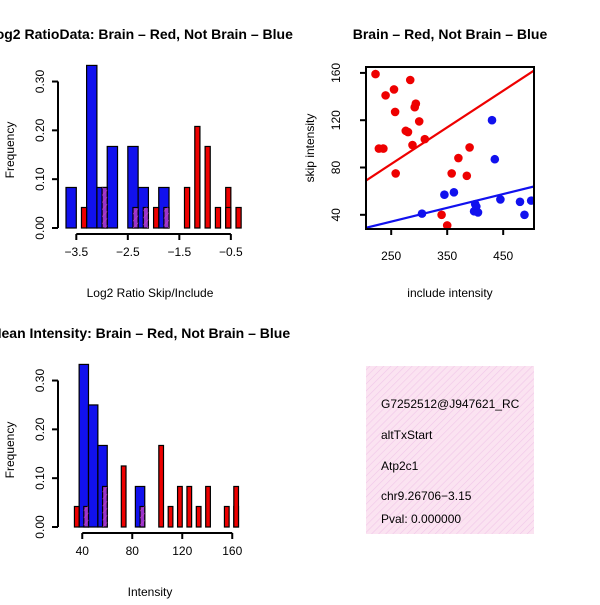  I want to click on info-event-type: altTxStart, so click(407, 435).